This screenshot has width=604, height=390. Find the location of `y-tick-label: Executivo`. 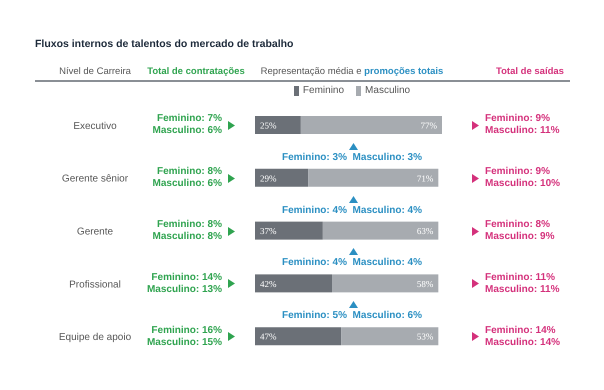

y-tick-label: Executivo is located at coordinates (95, 126).